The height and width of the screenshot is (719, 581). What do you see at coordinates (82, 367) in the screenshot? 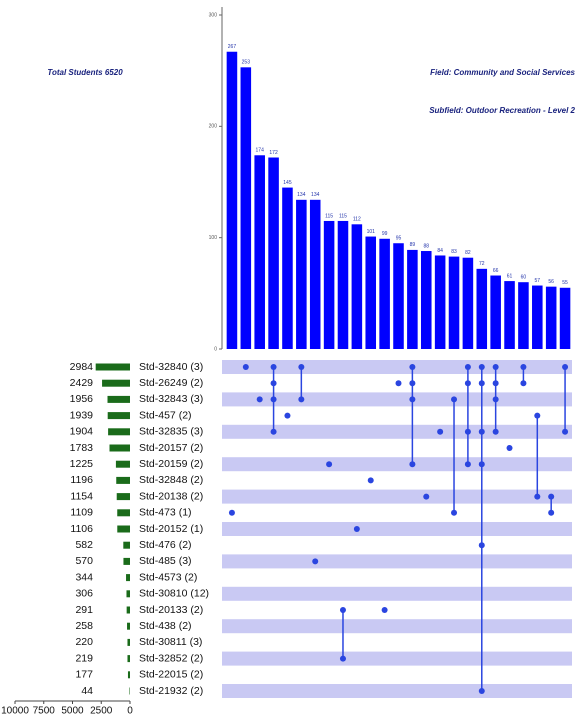
I see `set-size-label: 2984` at bounding box center [82, 367].